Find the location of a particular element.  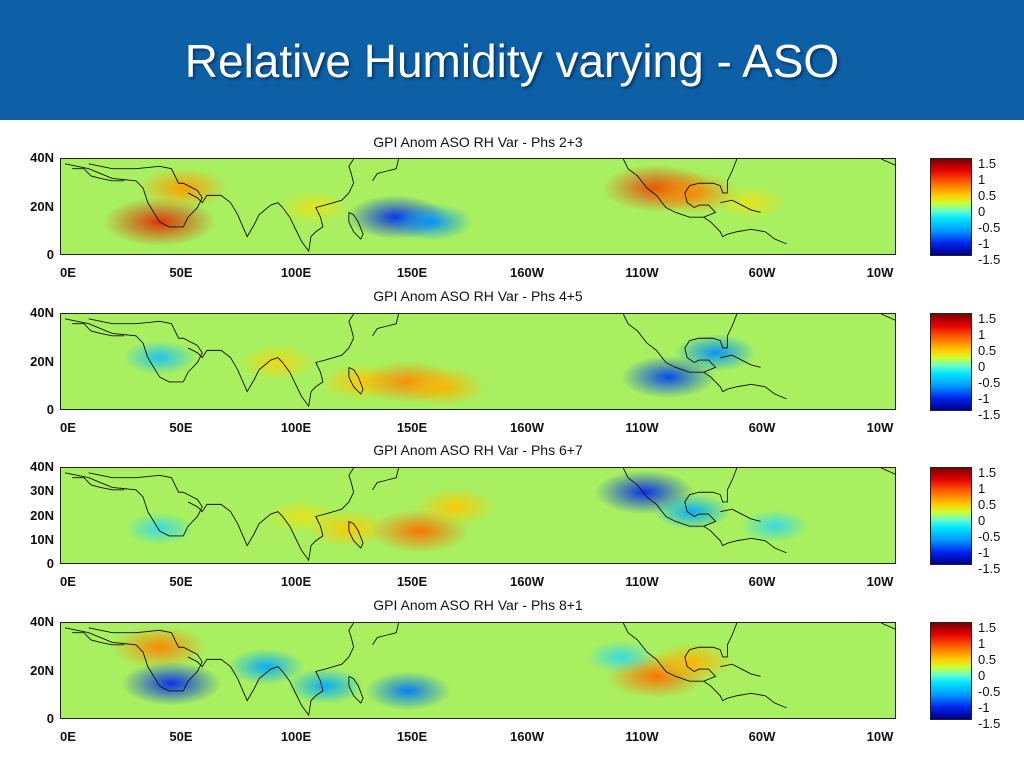

panel-title: GPI Anom ASO RH Var - Phs 6+7 is located at coordinates (478, 450).